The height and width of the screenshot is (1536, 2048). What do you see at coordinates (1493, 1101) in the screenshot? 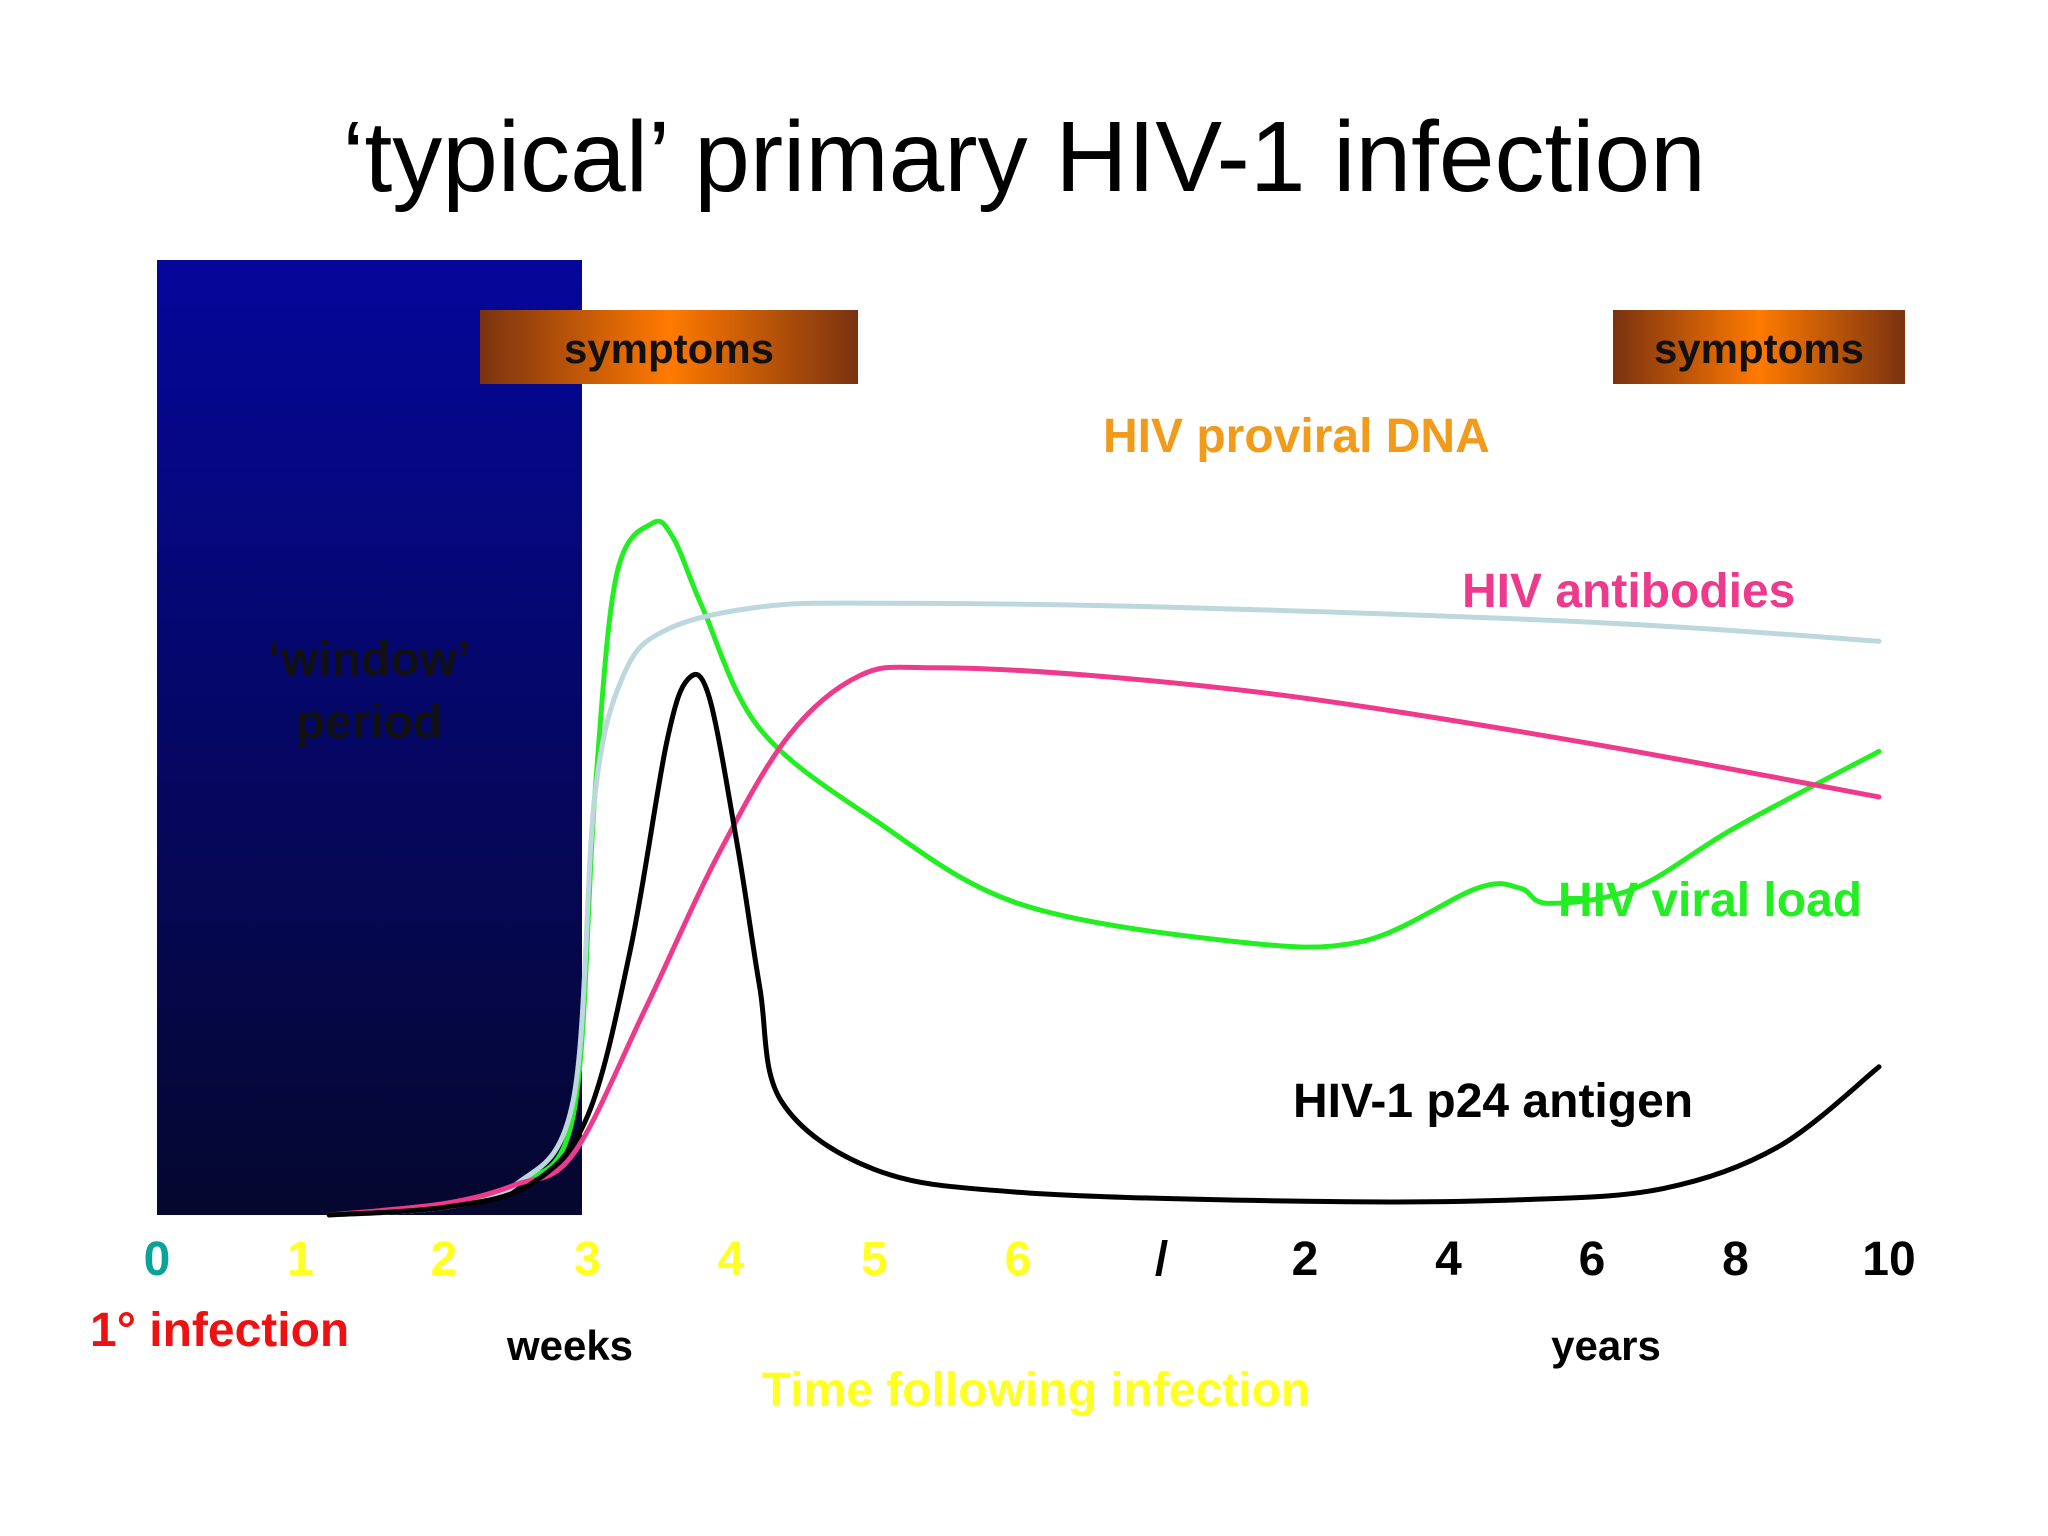
I see `p24-antigen-label: HIV-1 p24 antigen` at bounding box center [1493, 1101].